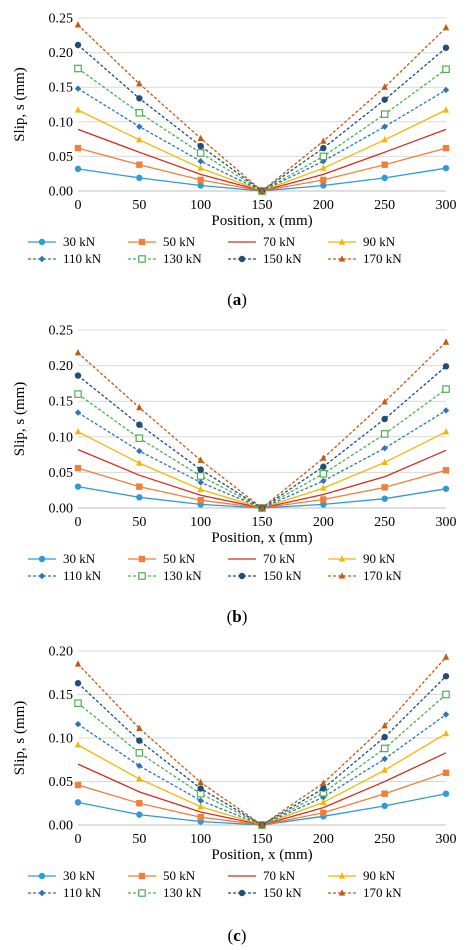  I want to click on y-tick-label: 0.25, so click(61, 331).